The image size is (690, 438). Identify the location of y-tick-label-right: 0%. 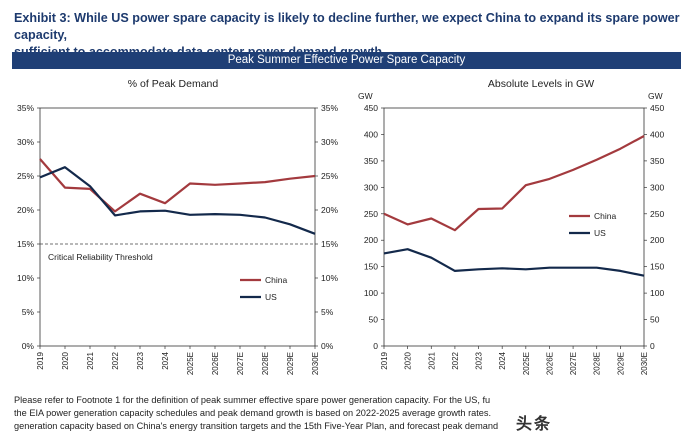
(327, 346).